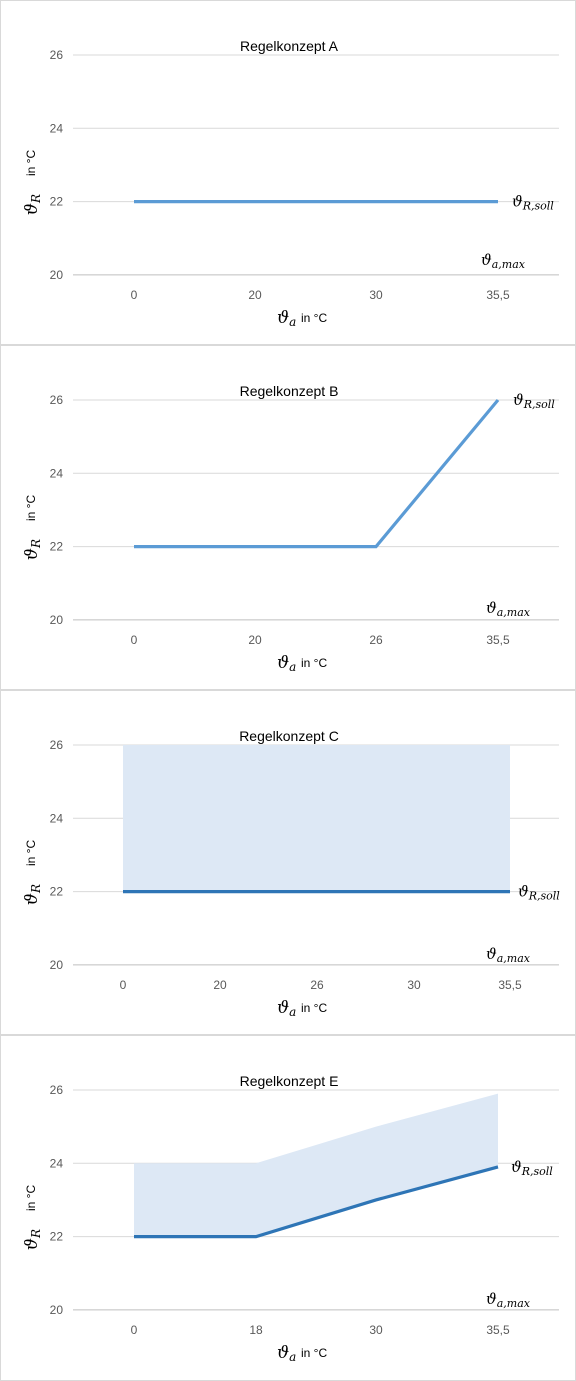  Describe the element at coordinates (289, 736) in the screenshot. I see `chart-title: Regelkonzept C` at that location.